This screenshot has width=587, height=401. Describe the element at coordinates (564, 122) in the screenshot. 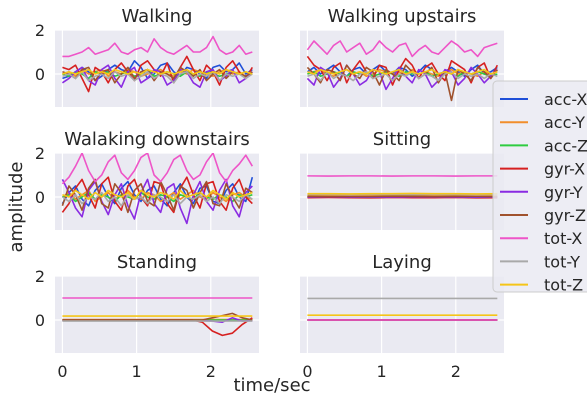

I see `legend-label: acc-Y` at that location.